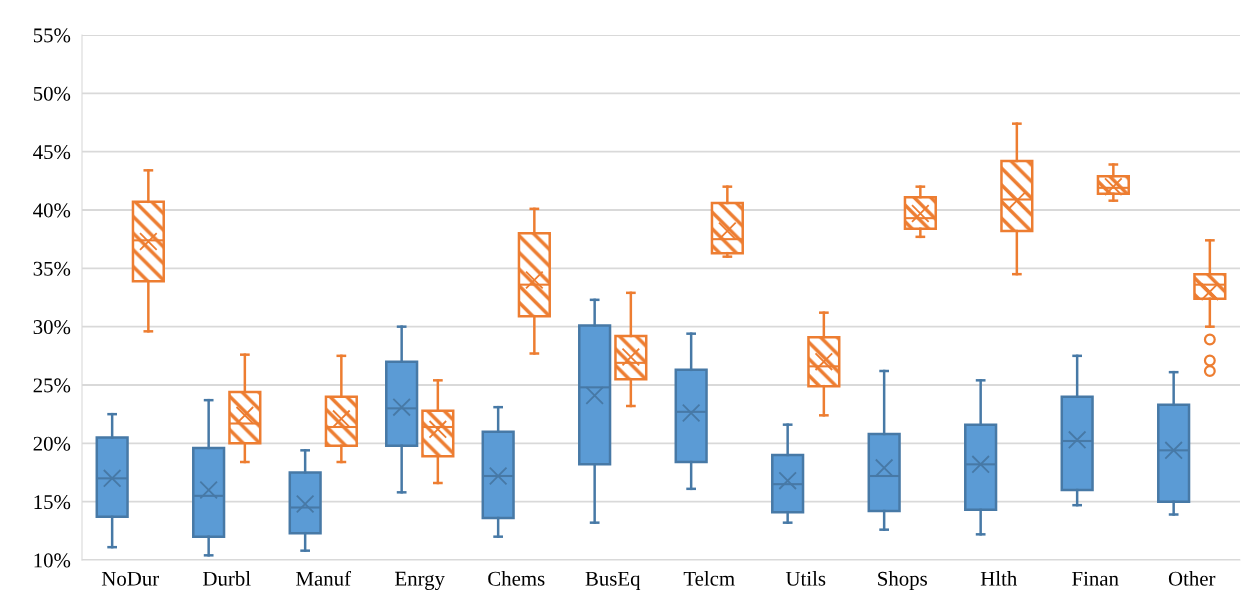 Image resolution: width=1251 pixels, height=614 pixels. I want to click on x-tick-label: Hlth, so click(998, 578).